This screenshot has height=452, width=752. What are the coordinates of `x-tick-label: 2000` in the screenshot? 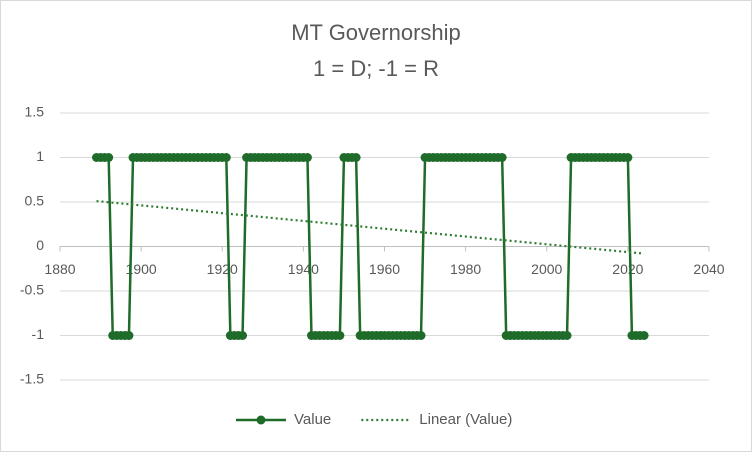 It's located at (546, 269).